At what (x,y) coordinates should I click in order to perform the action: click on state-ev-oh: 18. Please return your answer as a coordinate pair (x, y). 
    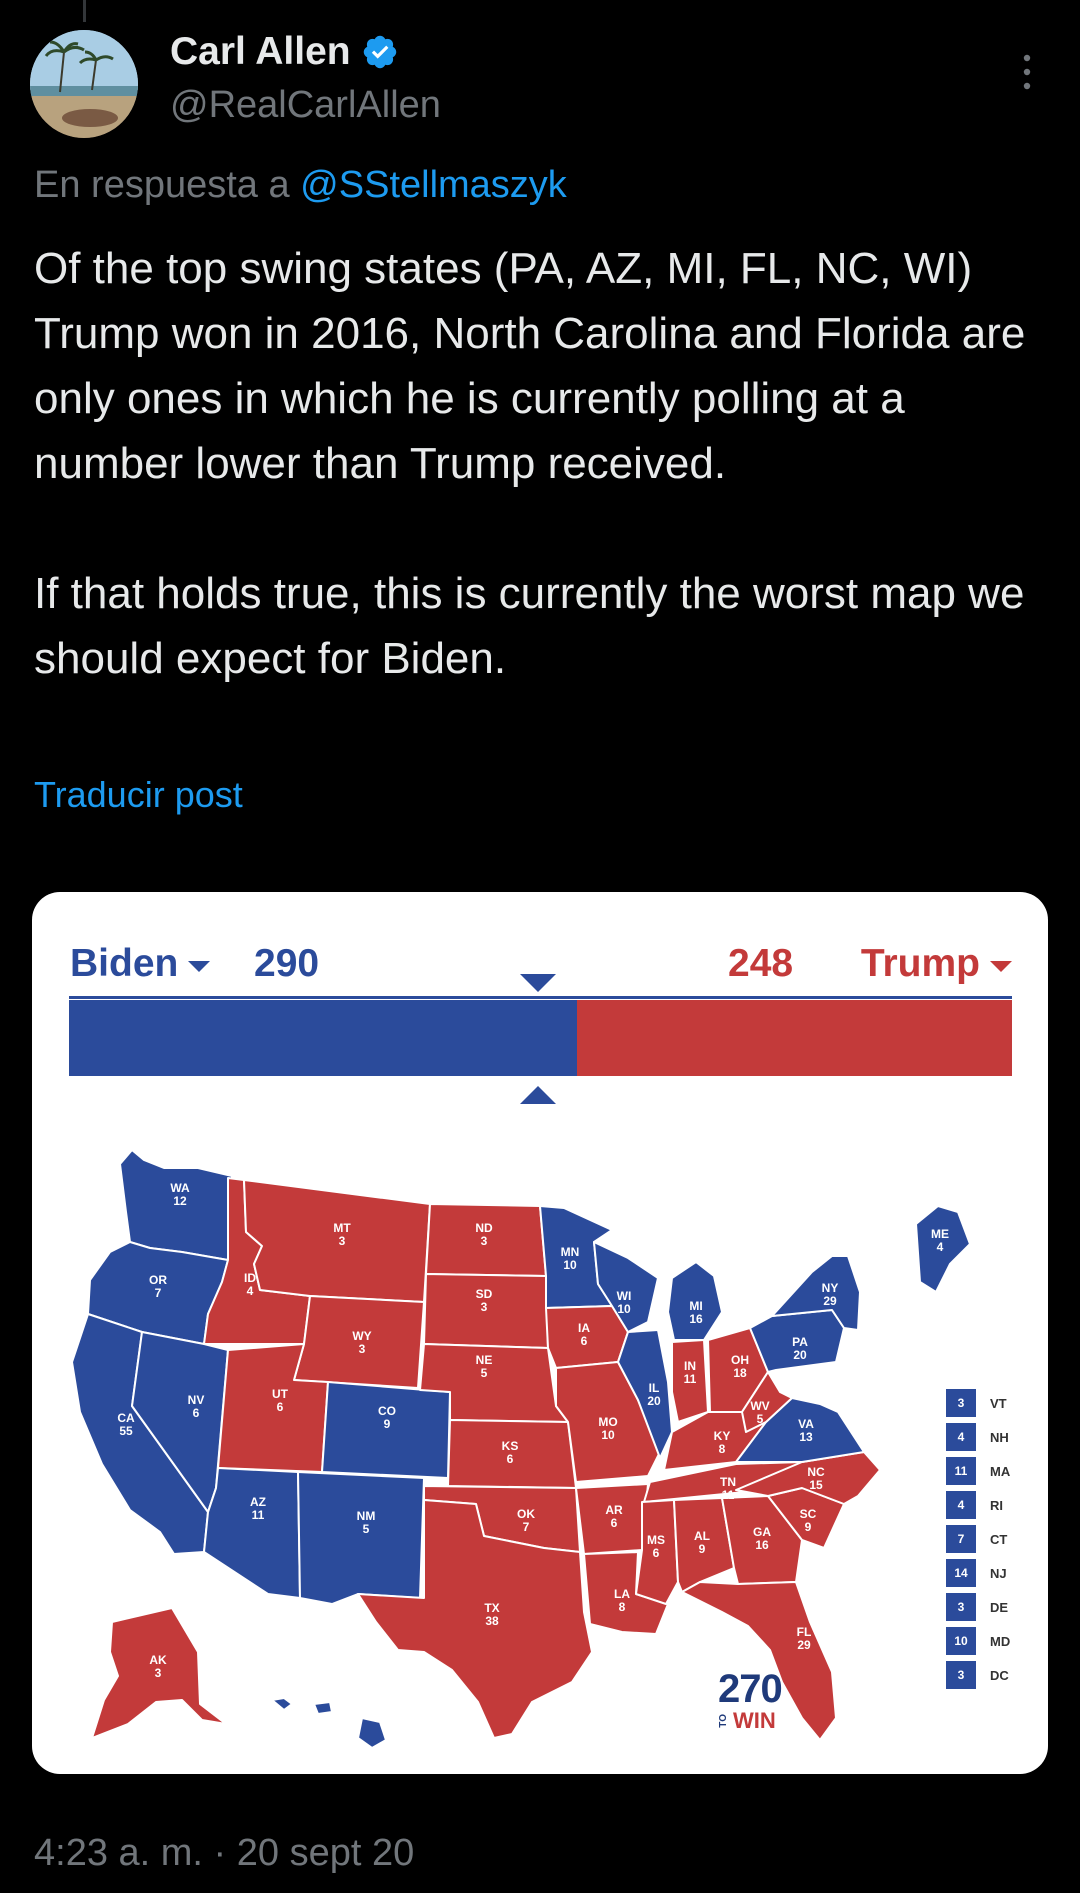
    Looking at the image, I should click on (740, 1373).